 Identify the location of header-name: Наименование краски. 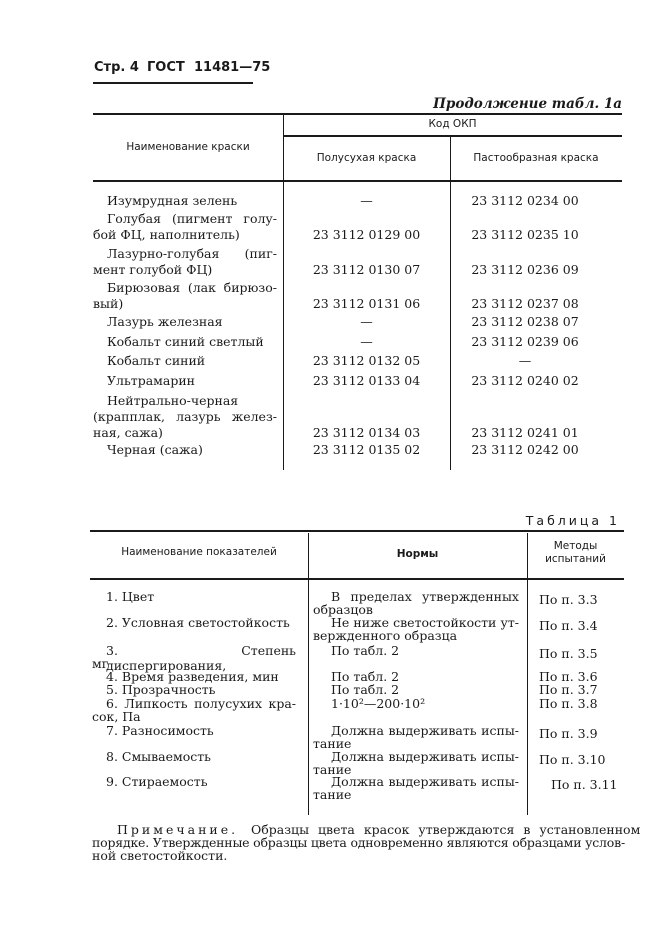
(188, 147).